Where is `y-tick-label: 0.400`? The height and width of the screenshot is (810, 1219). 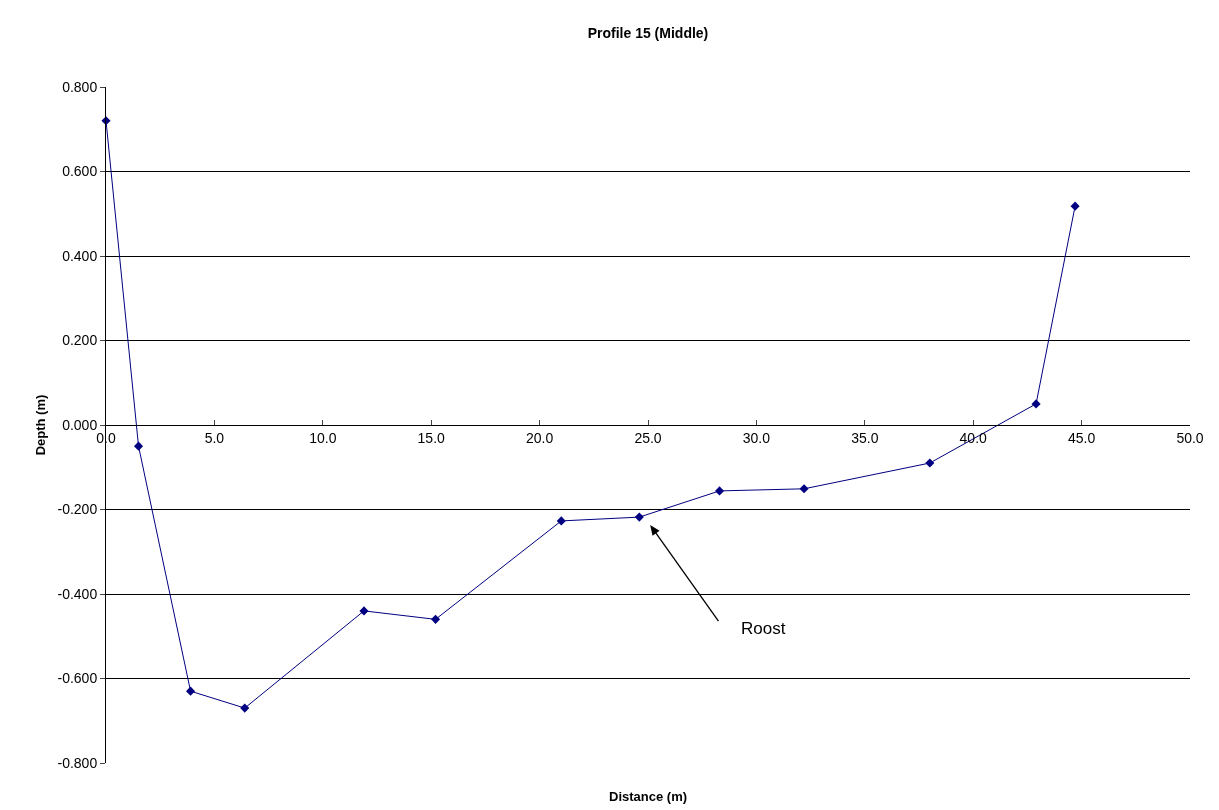 y-tick-label: 0.400 is located at coordinates (80, 255).